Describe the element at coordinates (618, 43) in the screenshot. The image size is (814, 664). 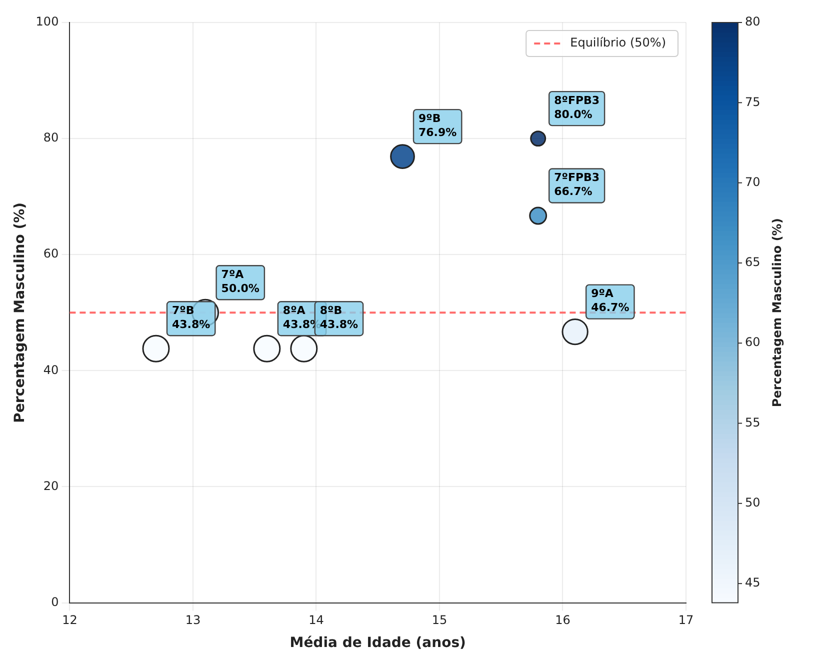
I see `legend-label: Equilíbrio (50%)` at that location.